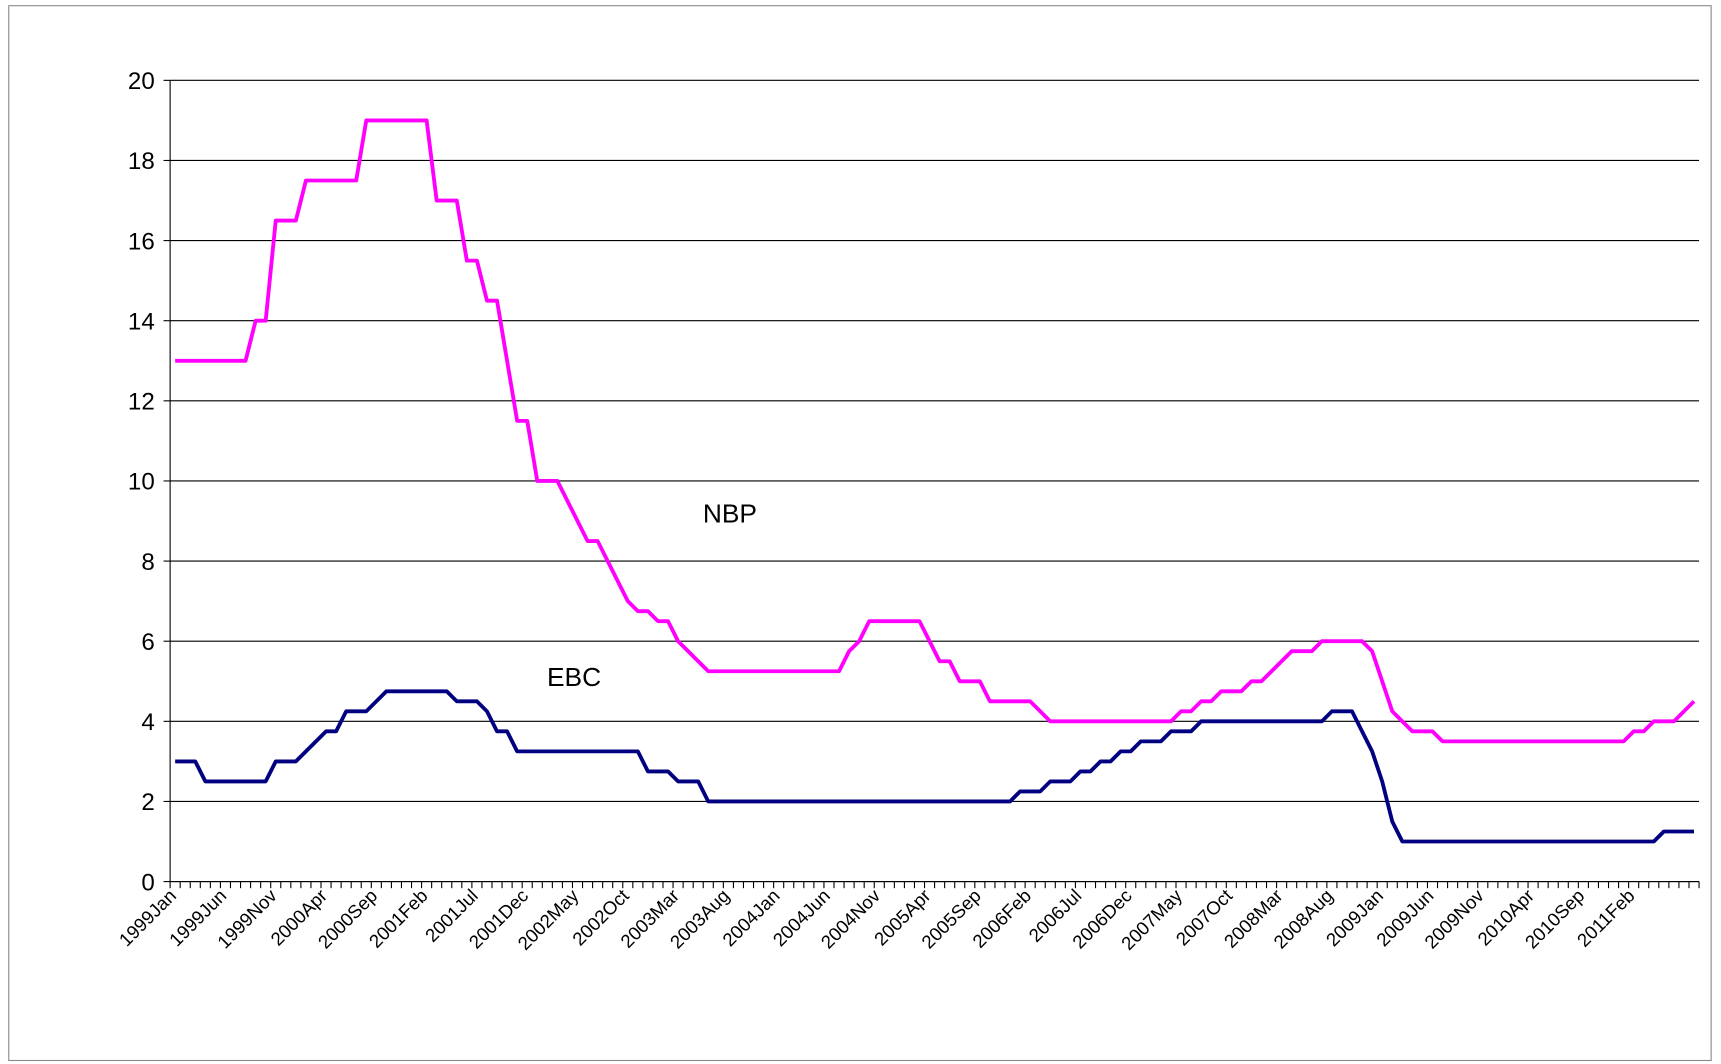  I want to click on y-tick-label: 6, so click(147, 642).